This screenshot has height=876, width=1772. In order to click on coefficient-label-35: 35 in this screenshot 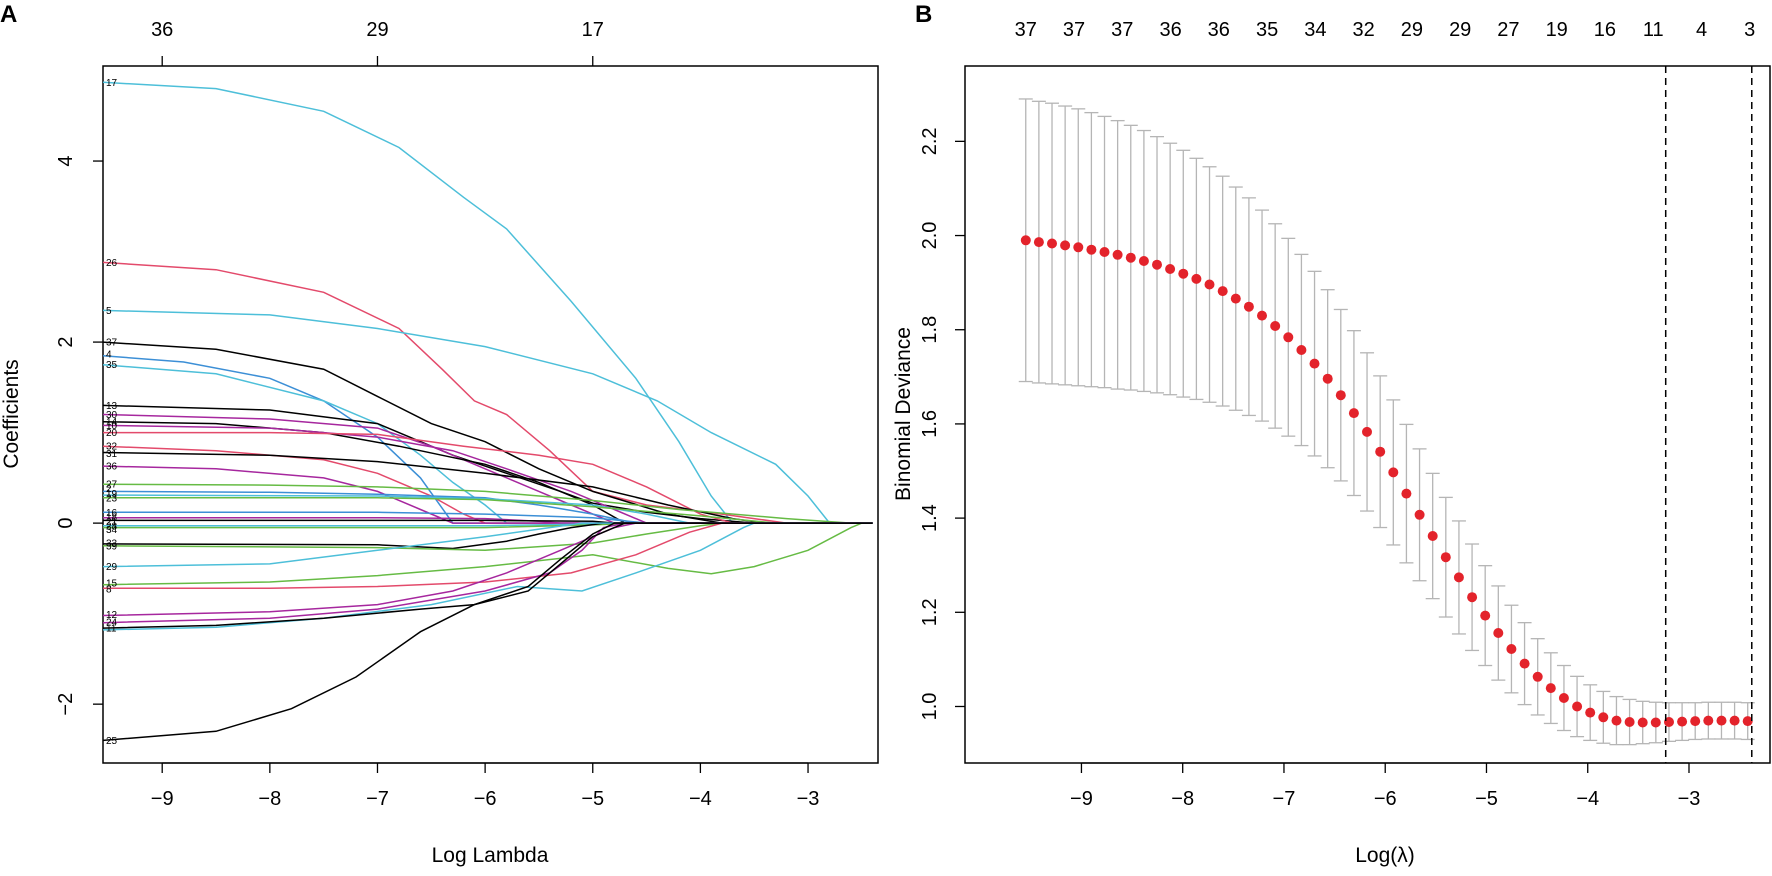, I will do `click(112, 365)`.